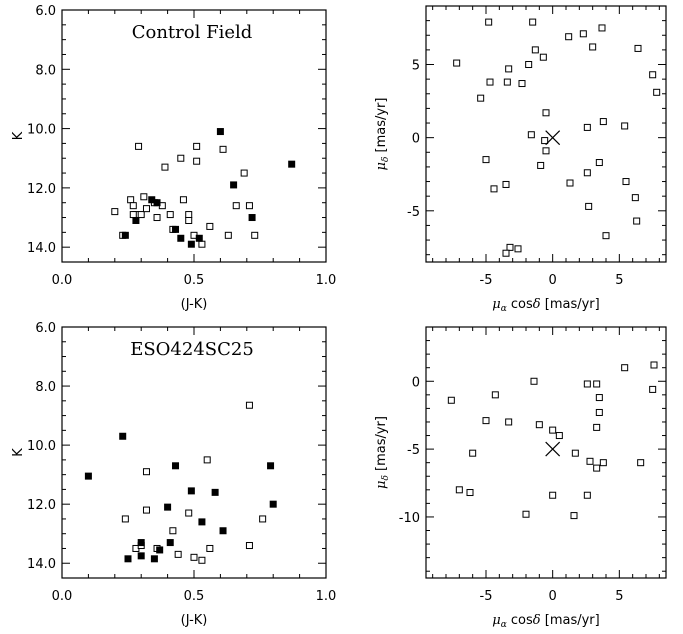 The height and width of the screenshot is (634, 683). Describe the element at coordinates (45, 11) in the screenshot. I see `y-tick-label: 6.0` at that location.